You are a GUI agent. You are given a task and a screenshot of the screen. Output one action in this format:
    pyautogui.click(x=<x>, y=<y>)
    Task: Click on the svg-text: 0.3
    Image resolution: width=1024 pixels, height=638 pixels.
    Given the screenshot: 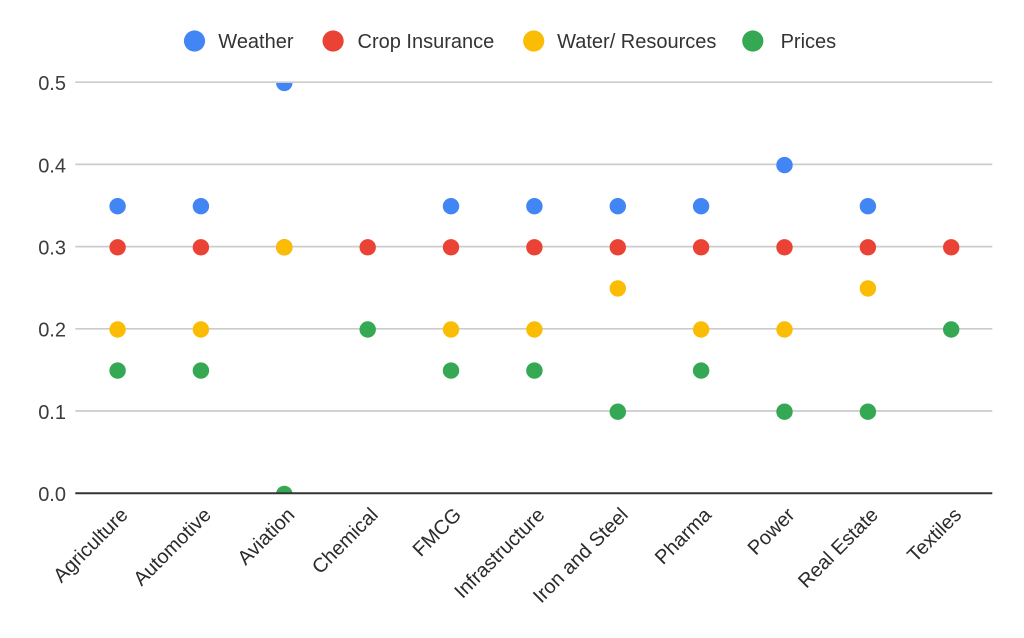 What is the action you would take?
    pyautogui.click(x=52, y=249)
    